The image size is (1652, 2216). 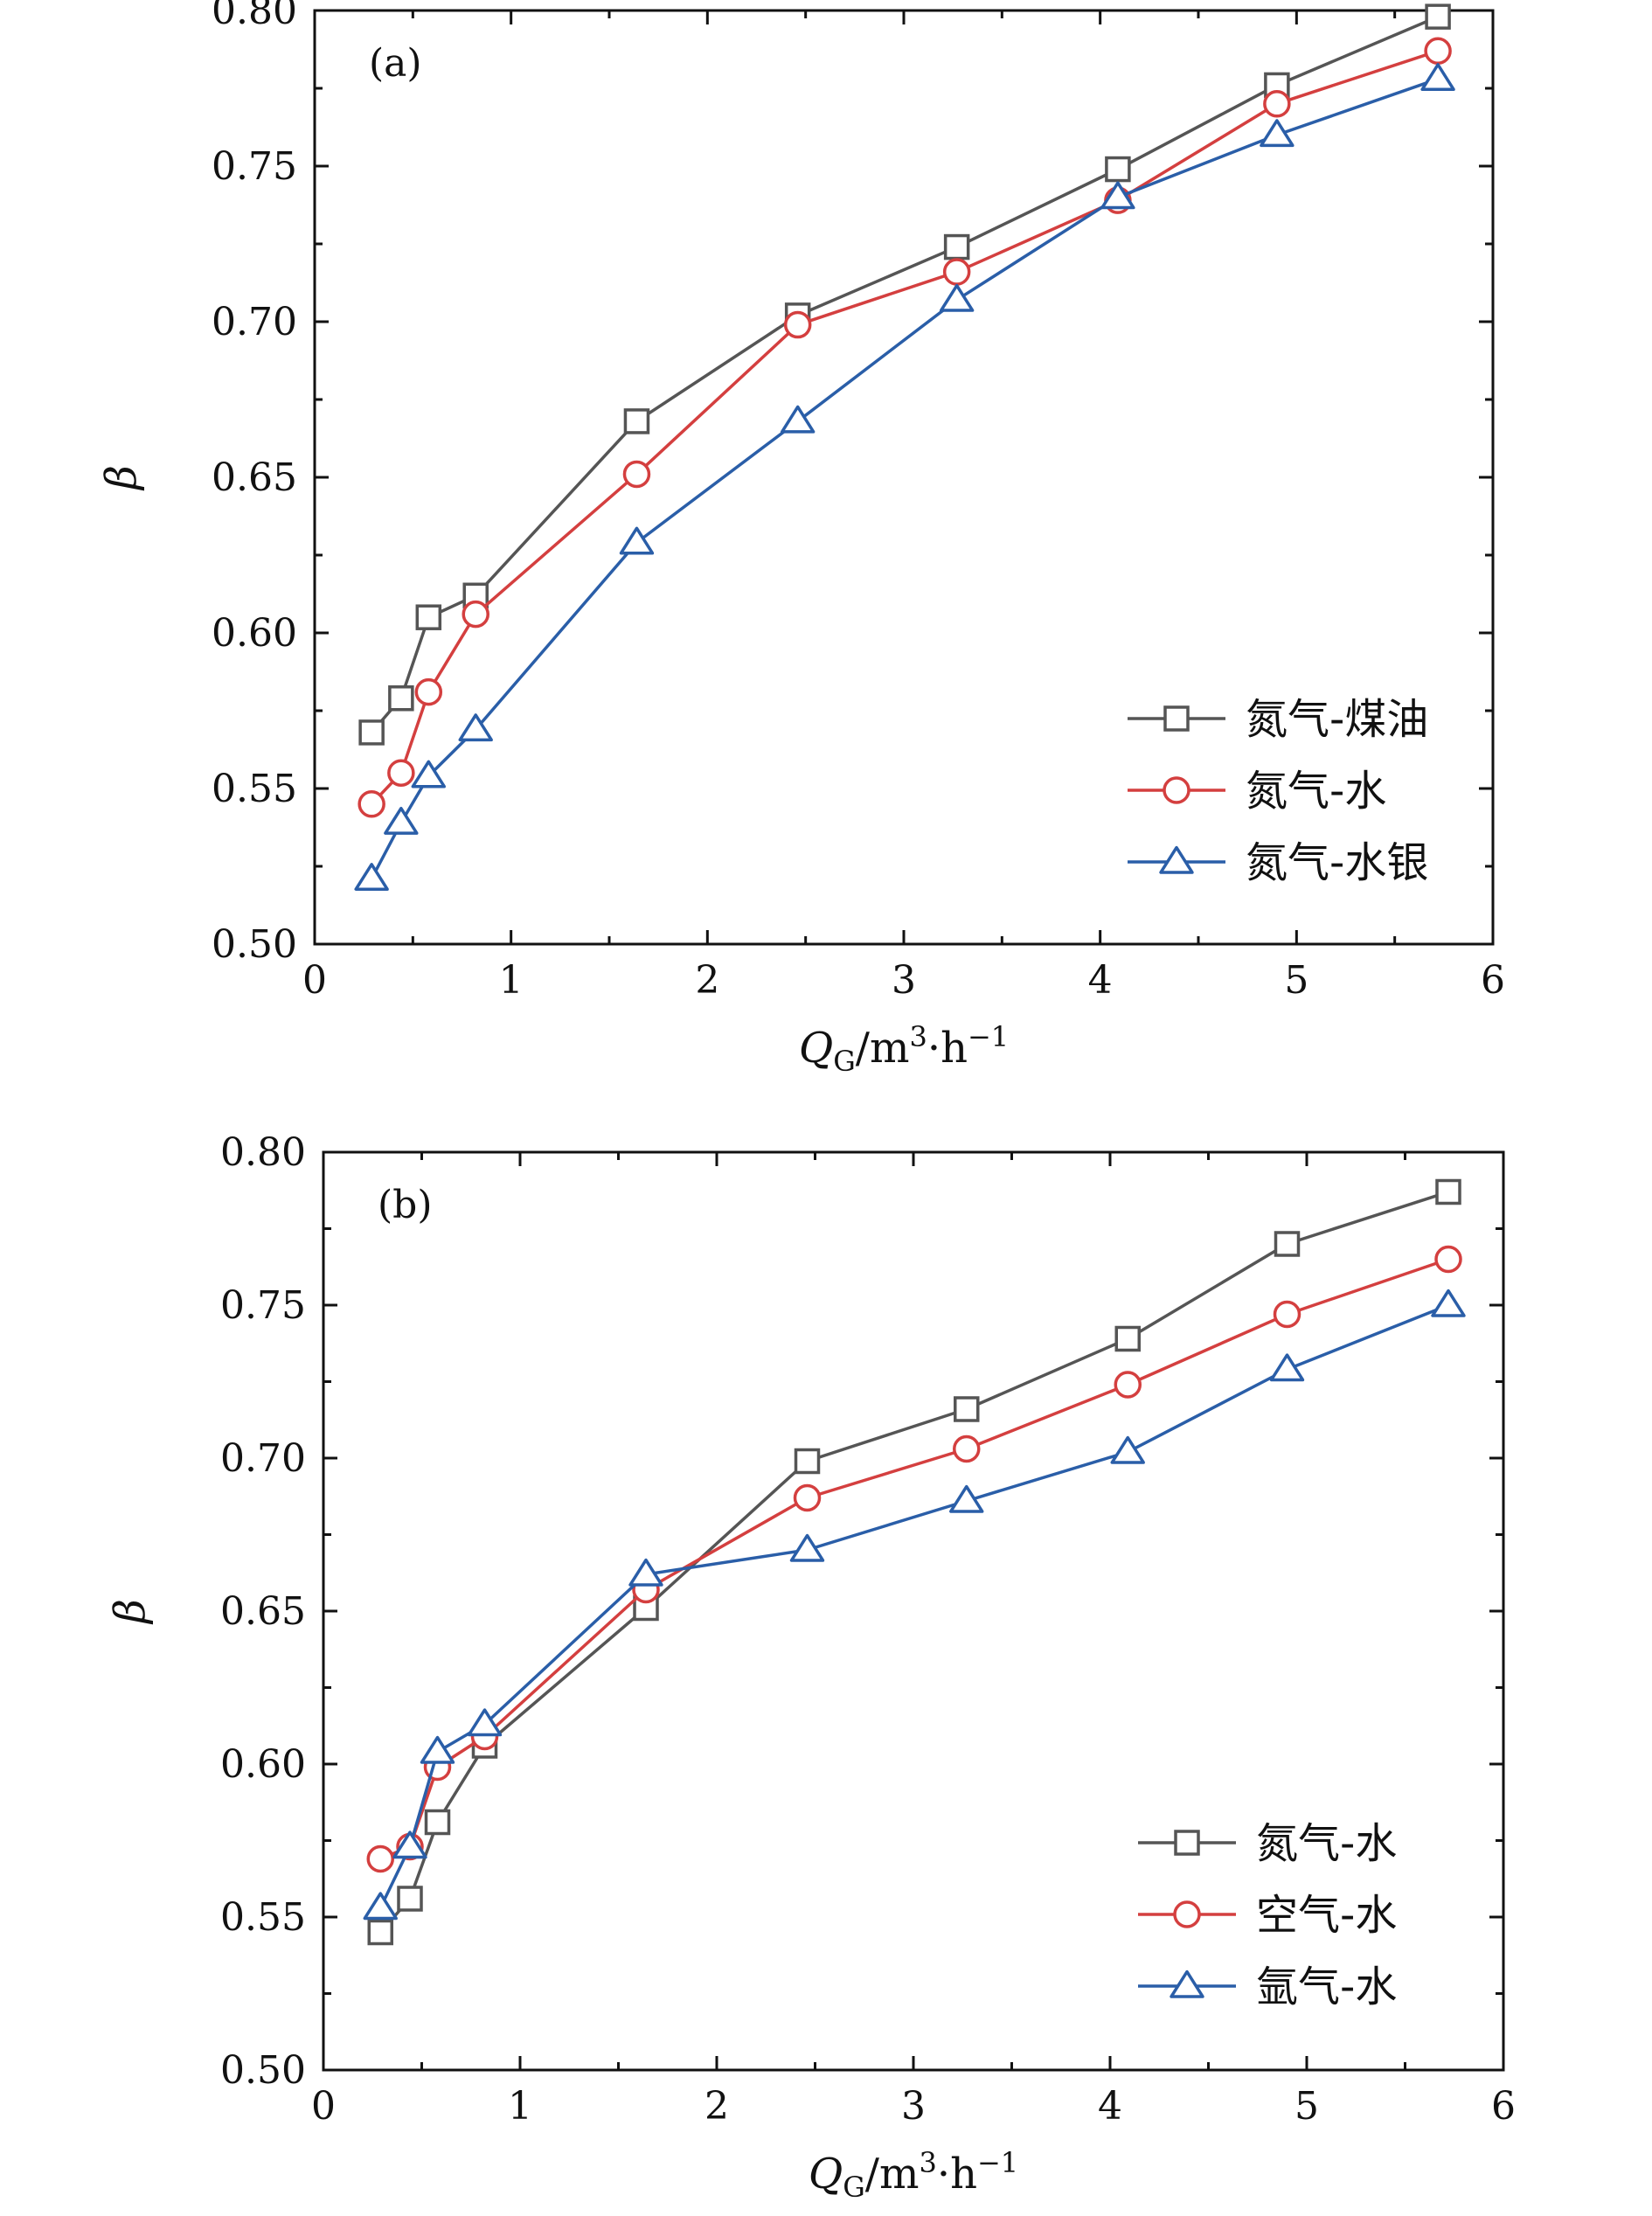 What do you see at coordinates (1257, 791) in the screenshot?
I see `legend-item-1: 氮气-水` at bounding box center [1257, 791].